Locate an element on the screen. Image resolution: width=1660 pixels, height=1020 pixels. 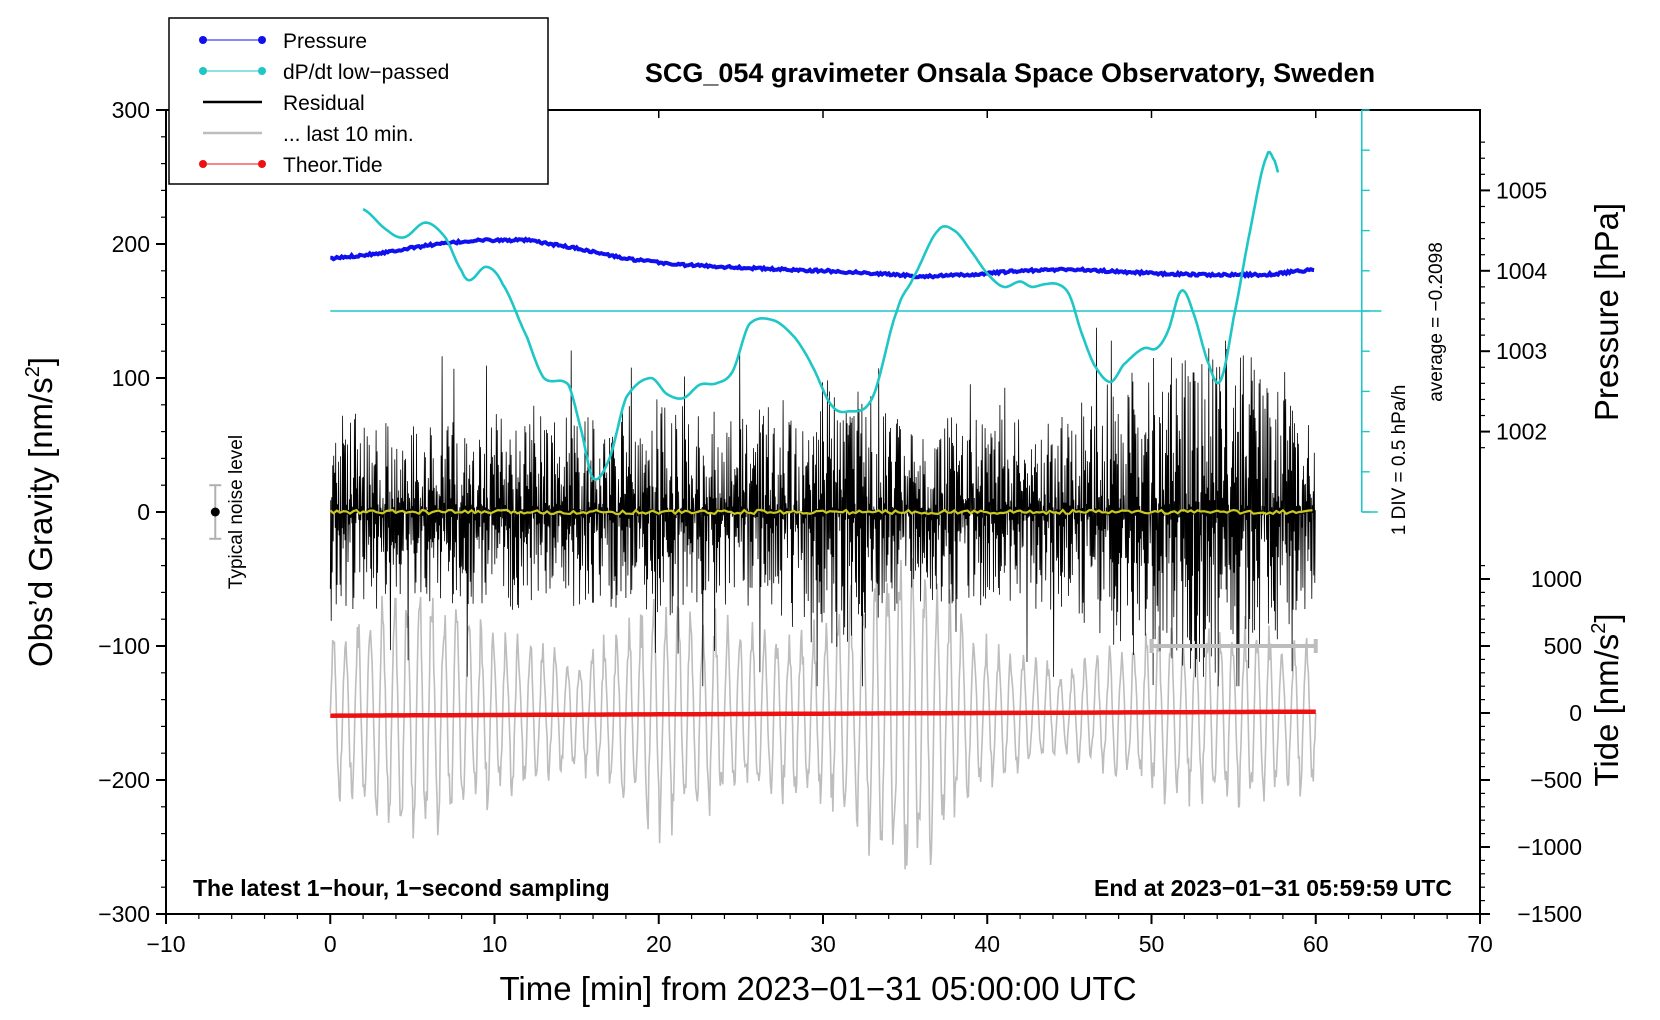
x-tick-label: 0 is located at coordinates (330, 944).